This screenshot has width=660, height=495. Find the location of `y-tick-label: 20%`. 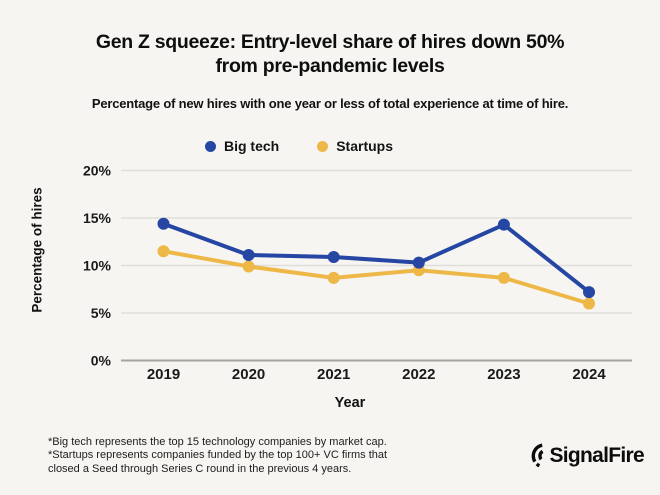

y-tick-label: 20% is located at coordinates (97, 171).